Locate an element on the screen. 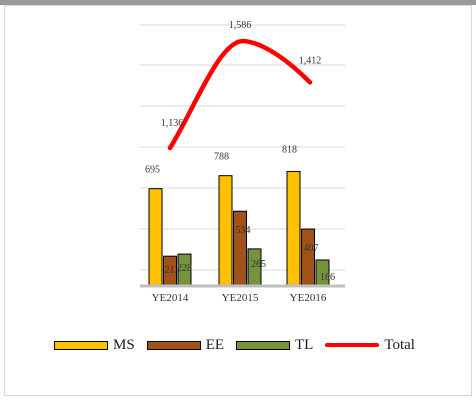 The image size is (476, 401). data-label-ee: 213 is located at coordinates (172, 270).